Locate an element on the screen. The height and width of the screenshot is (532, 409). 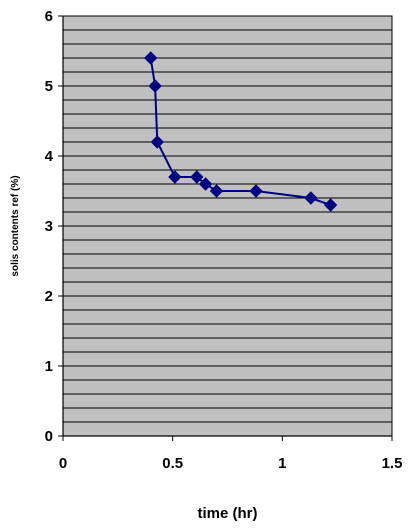
y-tick-label: 4 is located at coordinates (49, 156).